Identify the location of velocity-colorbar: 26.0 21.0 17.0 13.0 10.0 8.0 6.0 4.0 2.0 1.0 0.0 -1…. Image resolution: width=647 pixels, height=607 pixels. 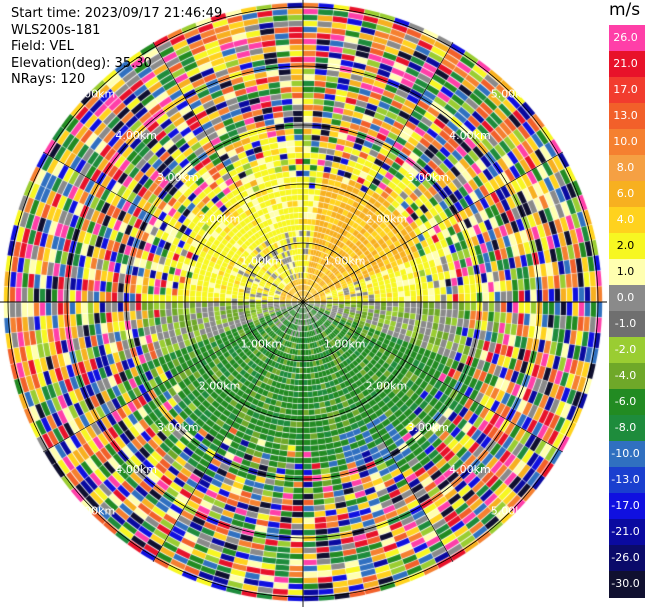
(627, 311).